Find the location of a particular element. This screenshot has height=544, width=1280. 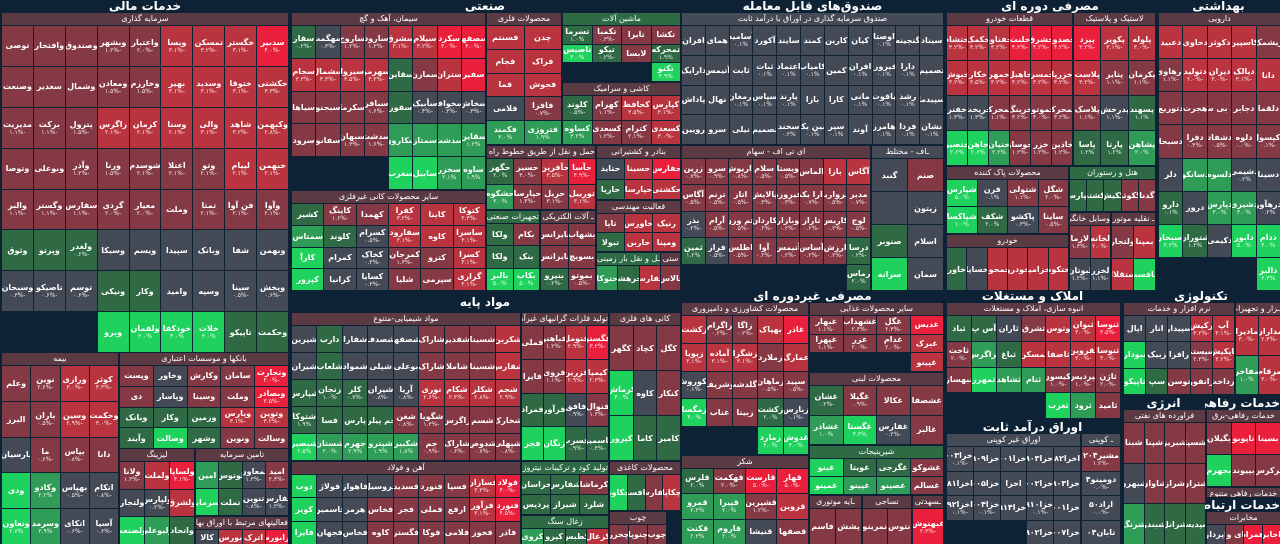

stock-tile: خموتور-۳.۰% is located at coordinates (1041, 113).